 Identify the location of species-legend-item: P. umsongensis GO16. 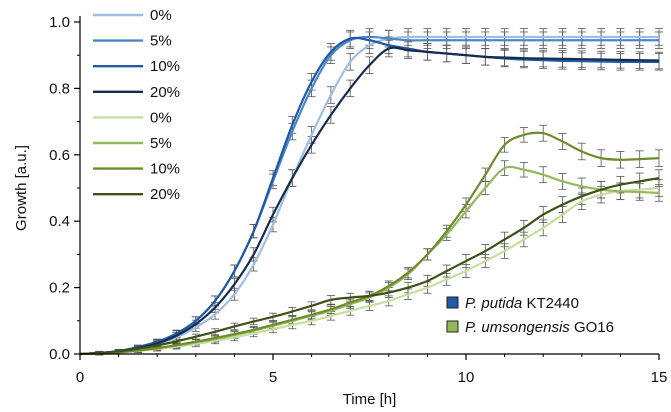
(530, 327).